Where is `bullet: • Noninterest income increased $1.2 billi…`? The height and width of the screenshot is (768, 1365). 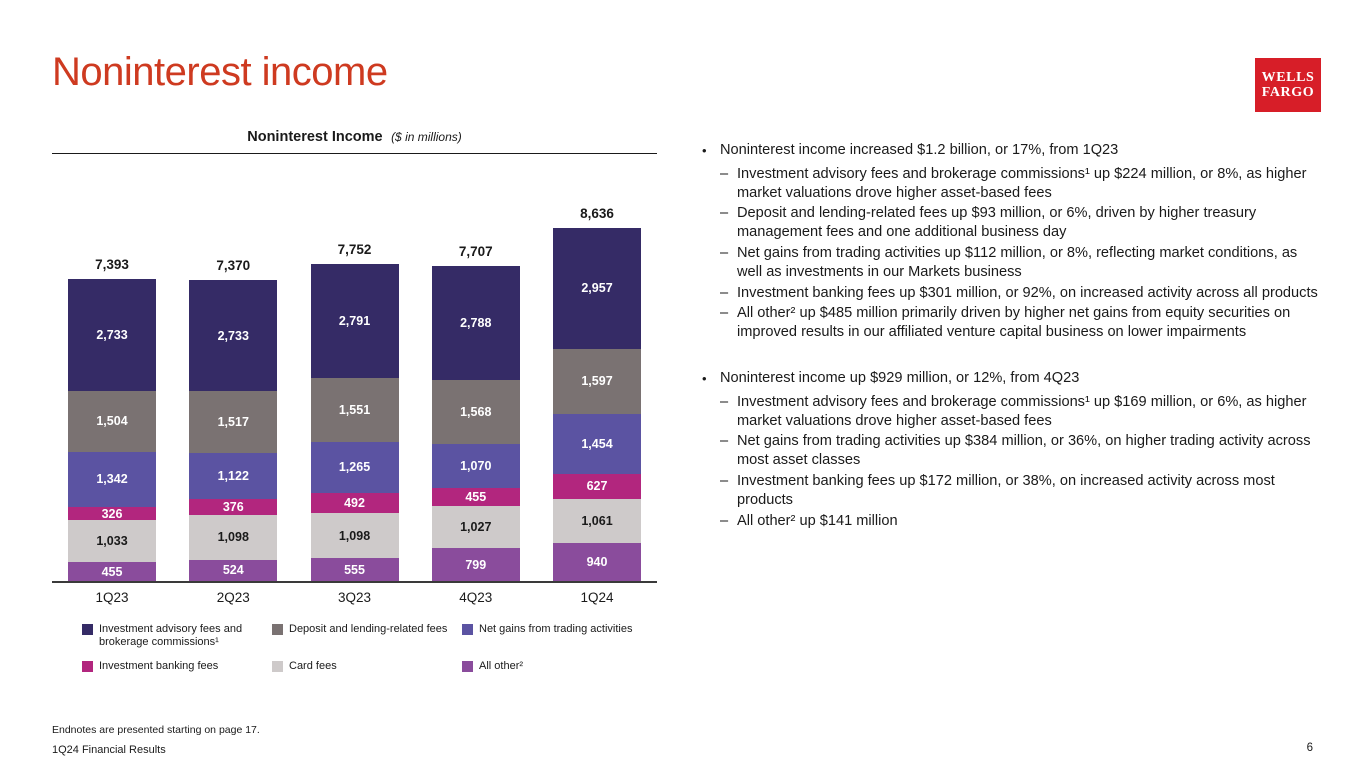
bullet: • Noninterest income increased $1.2 billi… is located at coordinates (1010, 151).